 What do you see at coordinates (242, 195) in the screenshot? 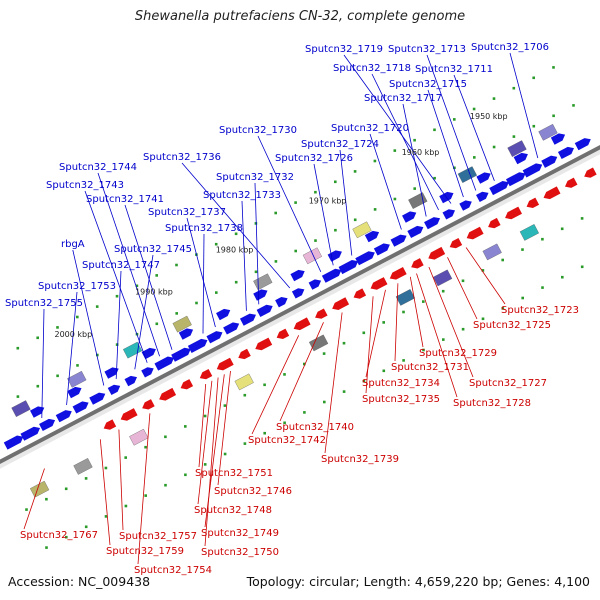
I see `gene-label-forward: Sputcn32_1733` at bounding box center [242, 195].